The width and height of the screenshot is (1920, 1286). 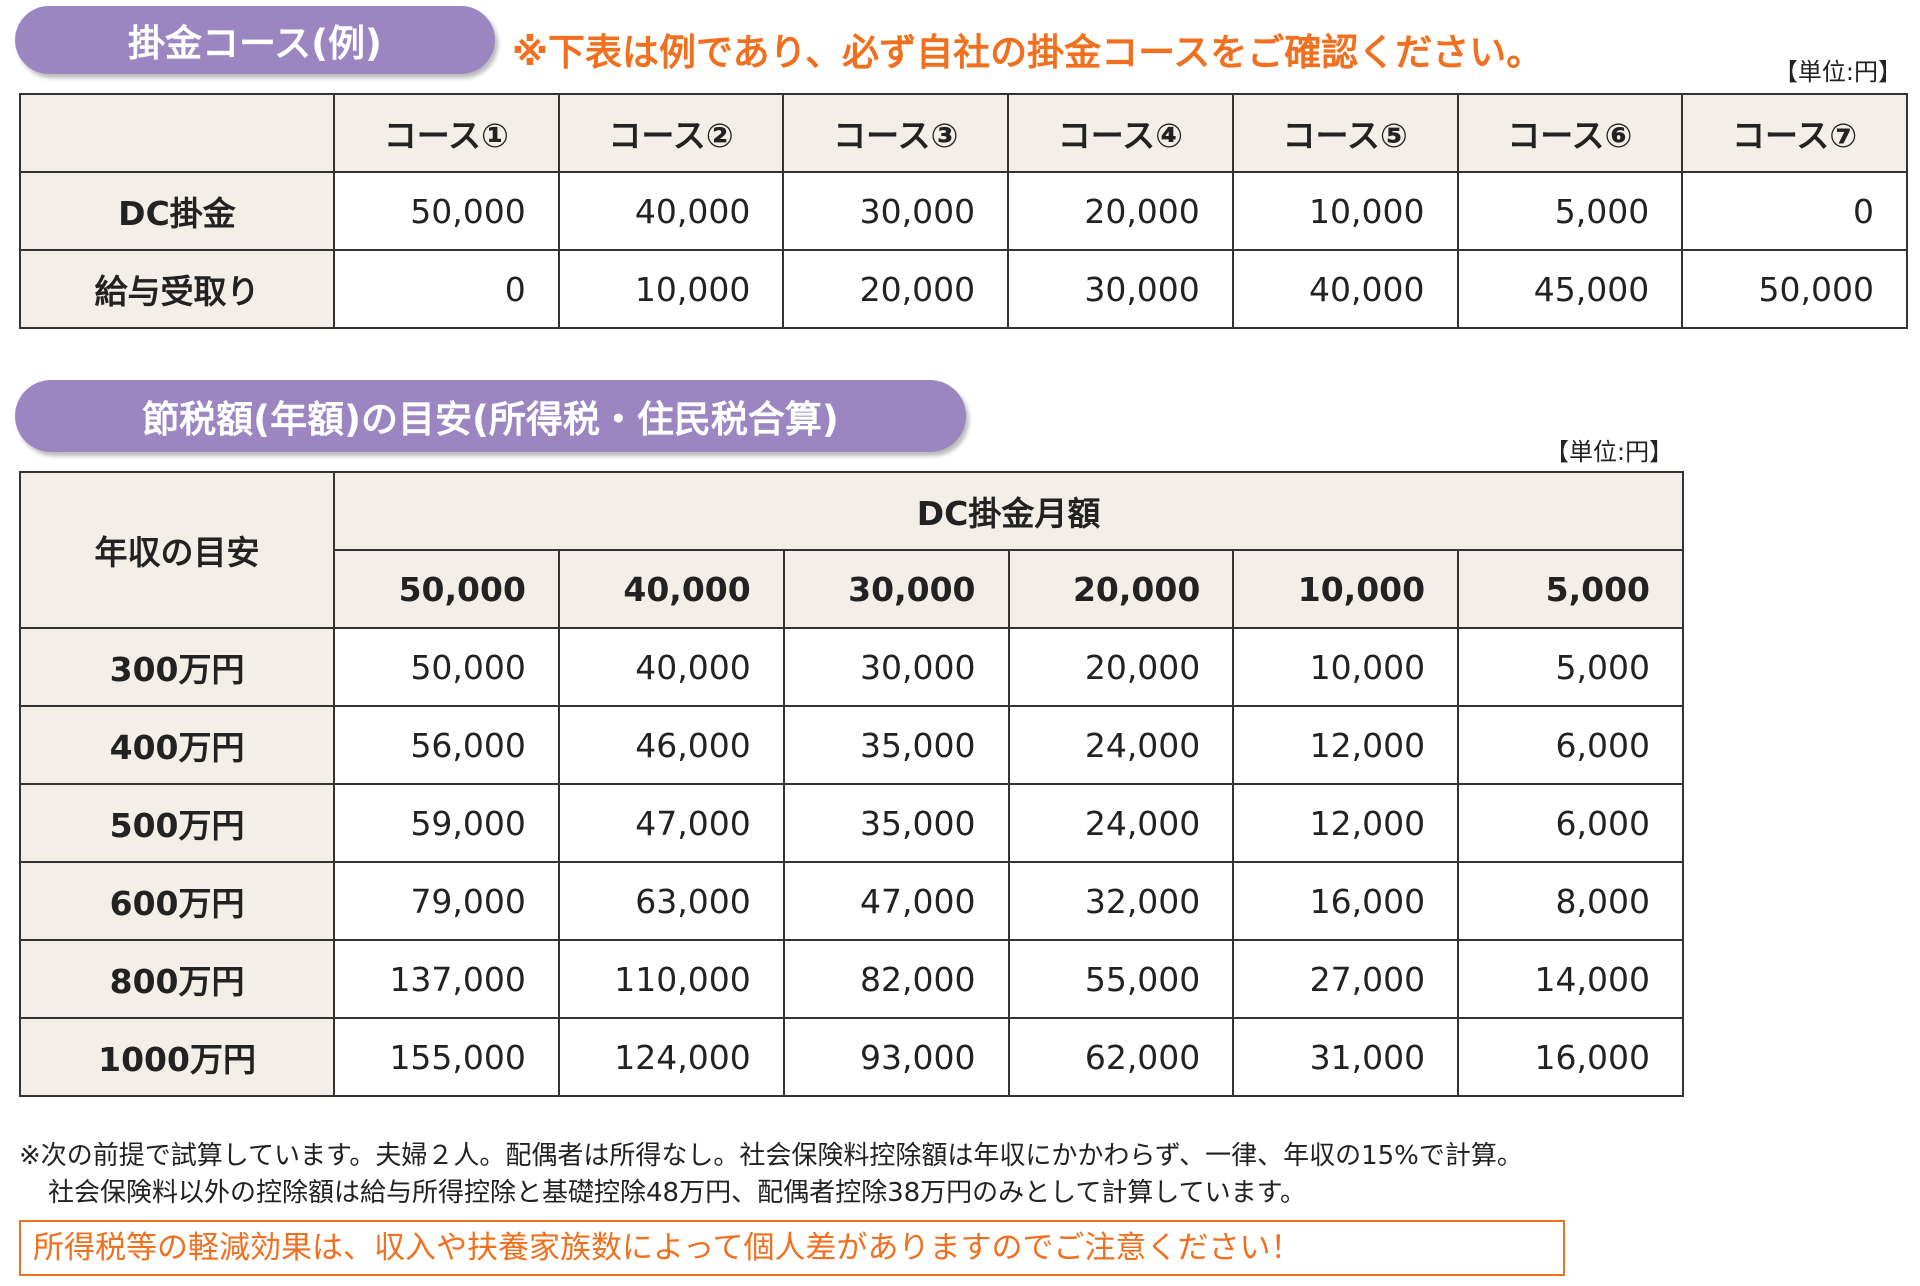 I want to click on cell: 137,000, so click(x=446, y=979).